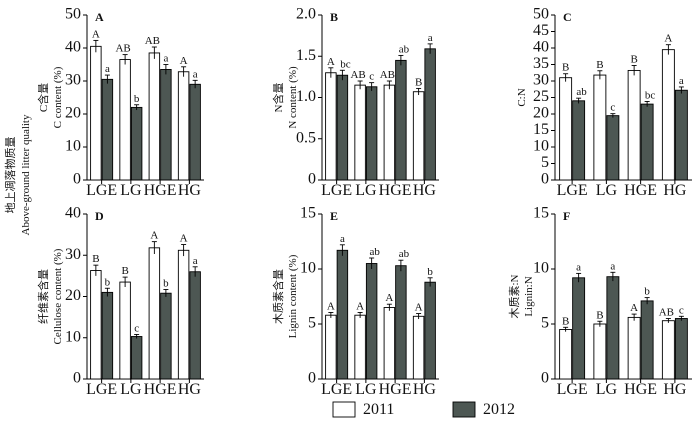 The height and width of the screenshot is (433, 700). Describe the element at coordinates (73, 295) in the screenshot. I see `y-tick-label: 20` at that location.